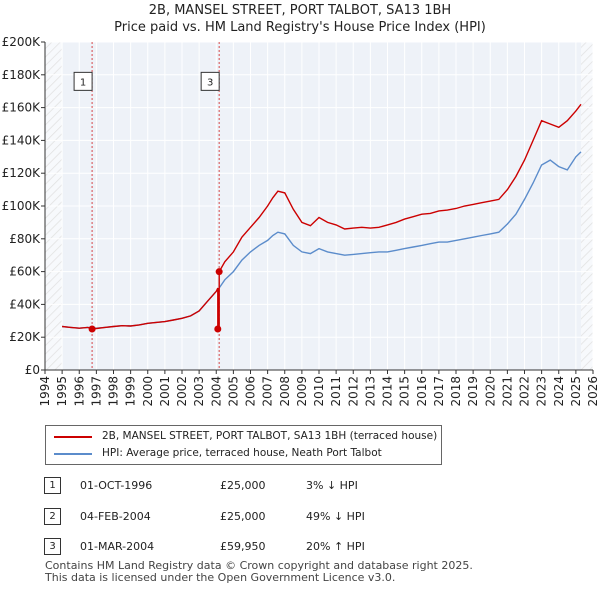  I want to click on y-tick-label: £120K, so click(22, 173).